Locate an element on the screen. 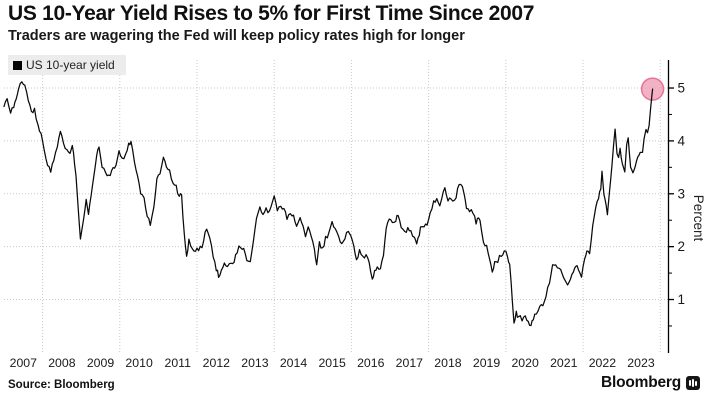  y-tick-label: 4 is located at coordinates (682, 140).